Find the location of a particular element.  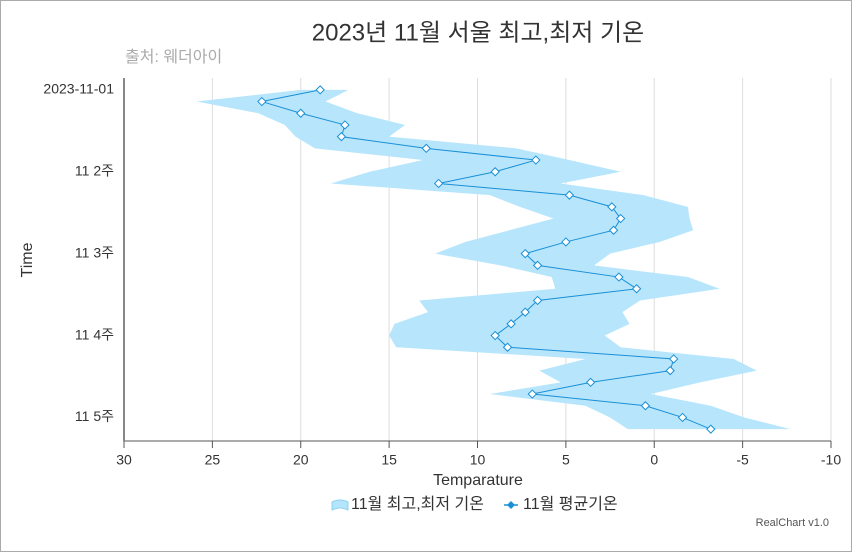

x-tick-label: 25 is located at coordinates (213, 460).